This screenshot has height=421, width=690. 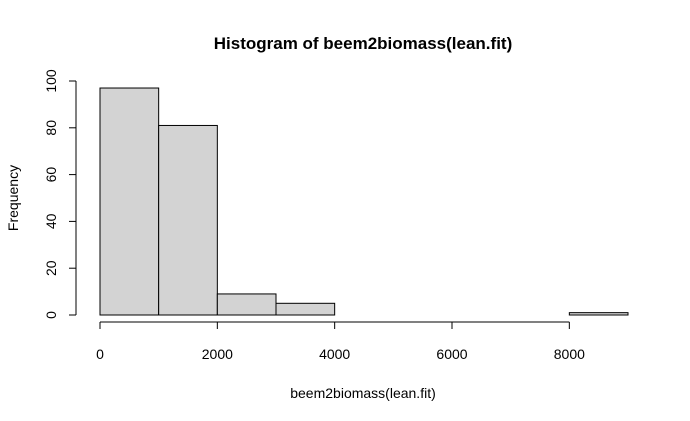 I want to click on y-tick-label-1: 20, so click(x=51, y=268).